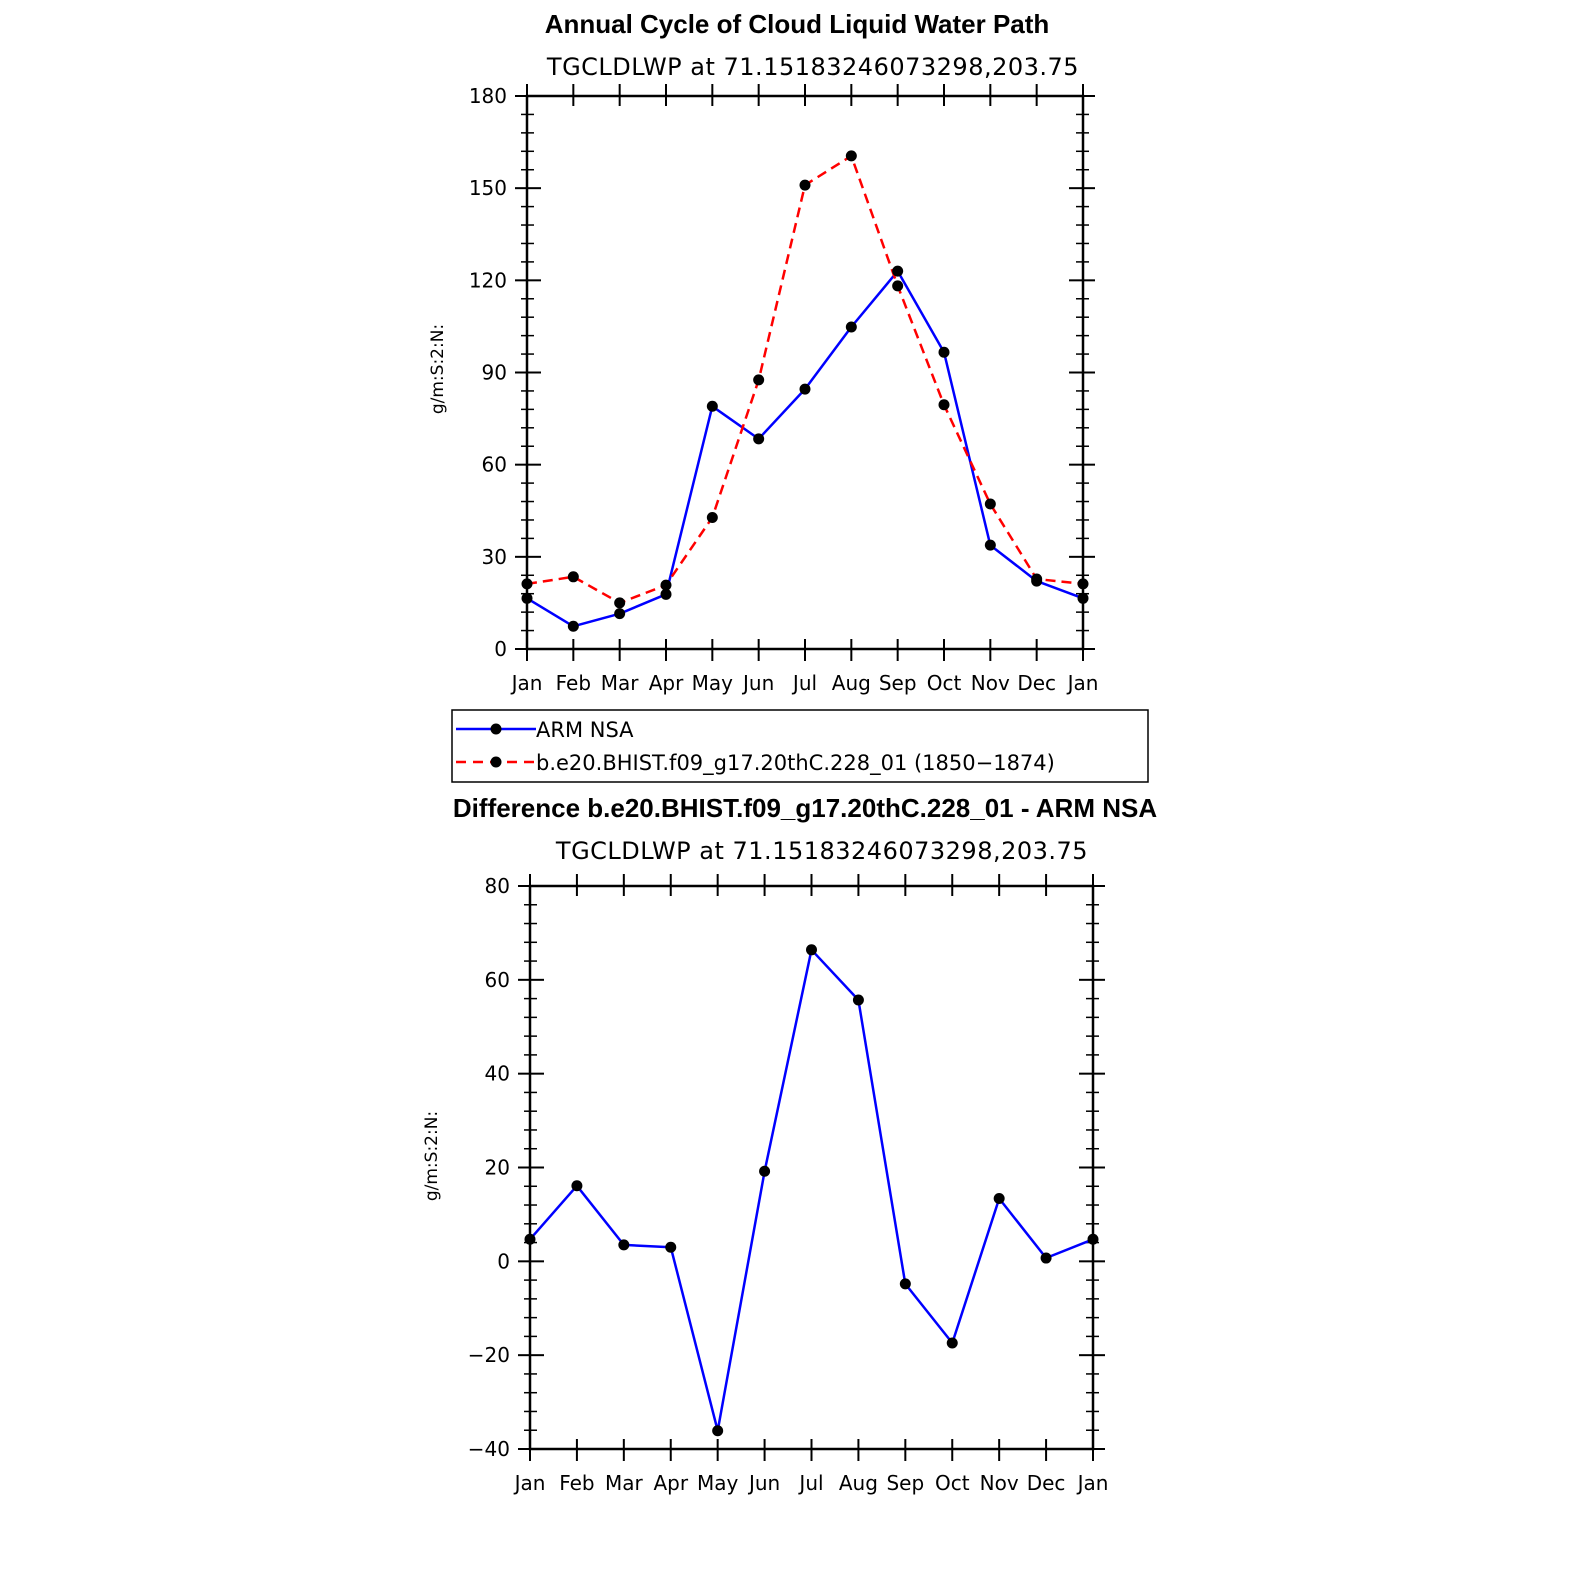  I want to click on y-tick-label: 40, so click(497, 1074).